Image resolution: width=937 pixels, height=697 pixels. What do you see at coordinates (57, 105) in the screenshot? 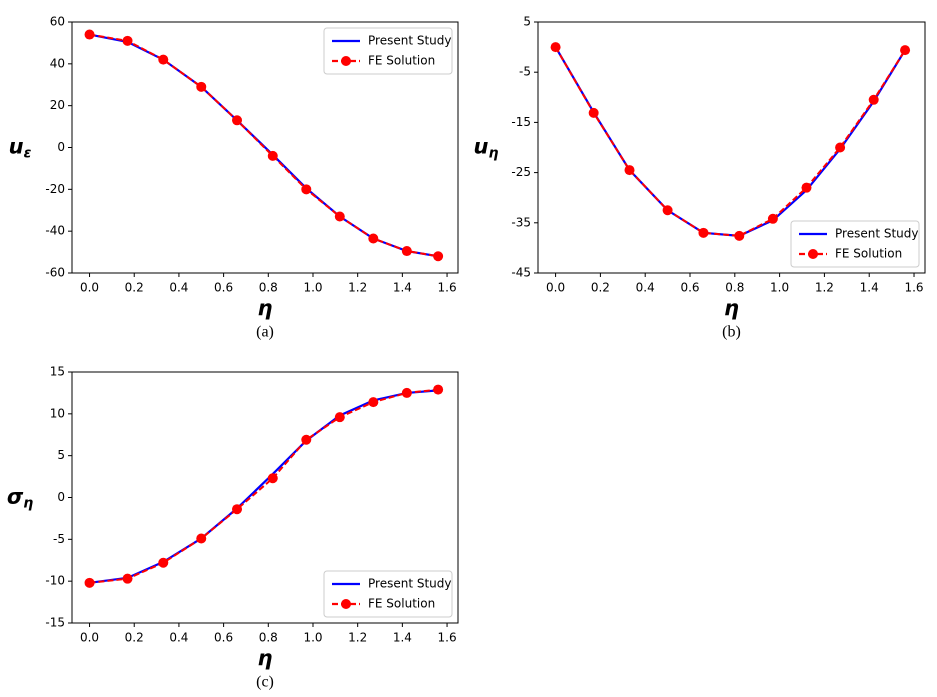
I see `y-tick-label: 20` at bounding box center [57, 105].